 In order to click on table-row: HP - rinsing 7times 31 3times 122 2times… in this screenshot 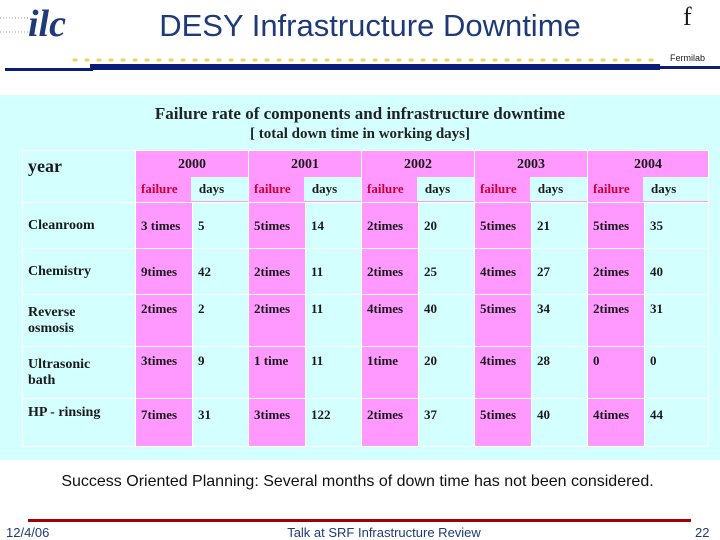, I will do `click(365, 422)`.